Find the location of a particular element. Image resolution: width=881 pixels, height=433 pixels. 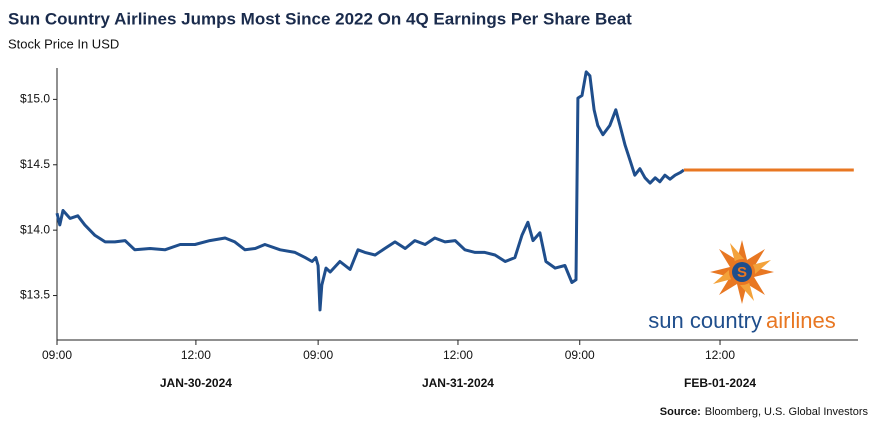

y-tick-label: $14.5 is located at coordinates (35, 164).